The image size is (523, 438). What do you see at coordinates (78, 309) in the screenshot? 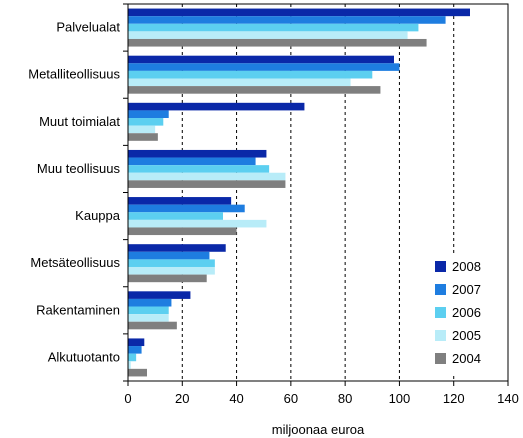
I see `category-label-6: Rakentaminen` at bounding box center [78, 309].